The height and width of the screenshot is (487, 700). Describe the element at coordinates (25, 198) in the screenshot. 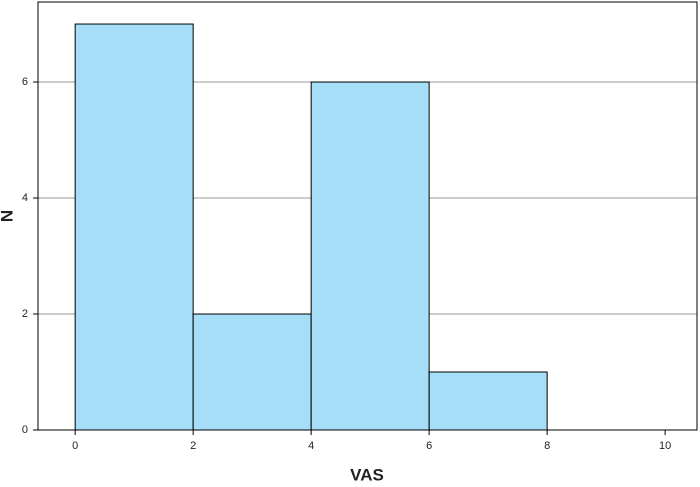

I see `y-tick-label: 4` at that location.